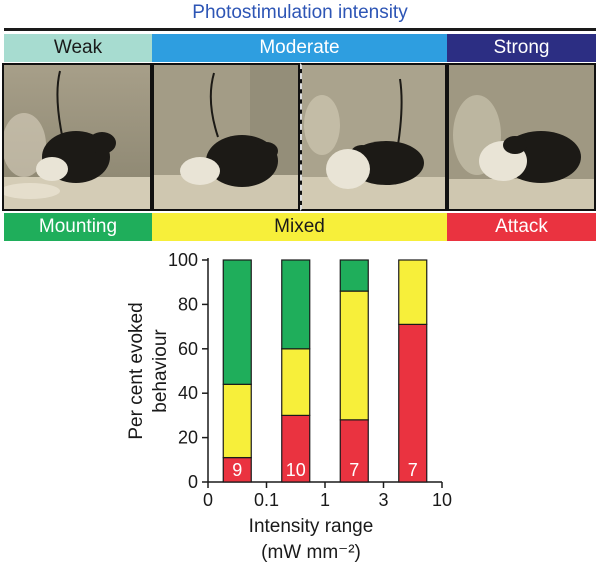  I want to click on y-axis-label-line1: Per cent evoked, so click(136, 370).